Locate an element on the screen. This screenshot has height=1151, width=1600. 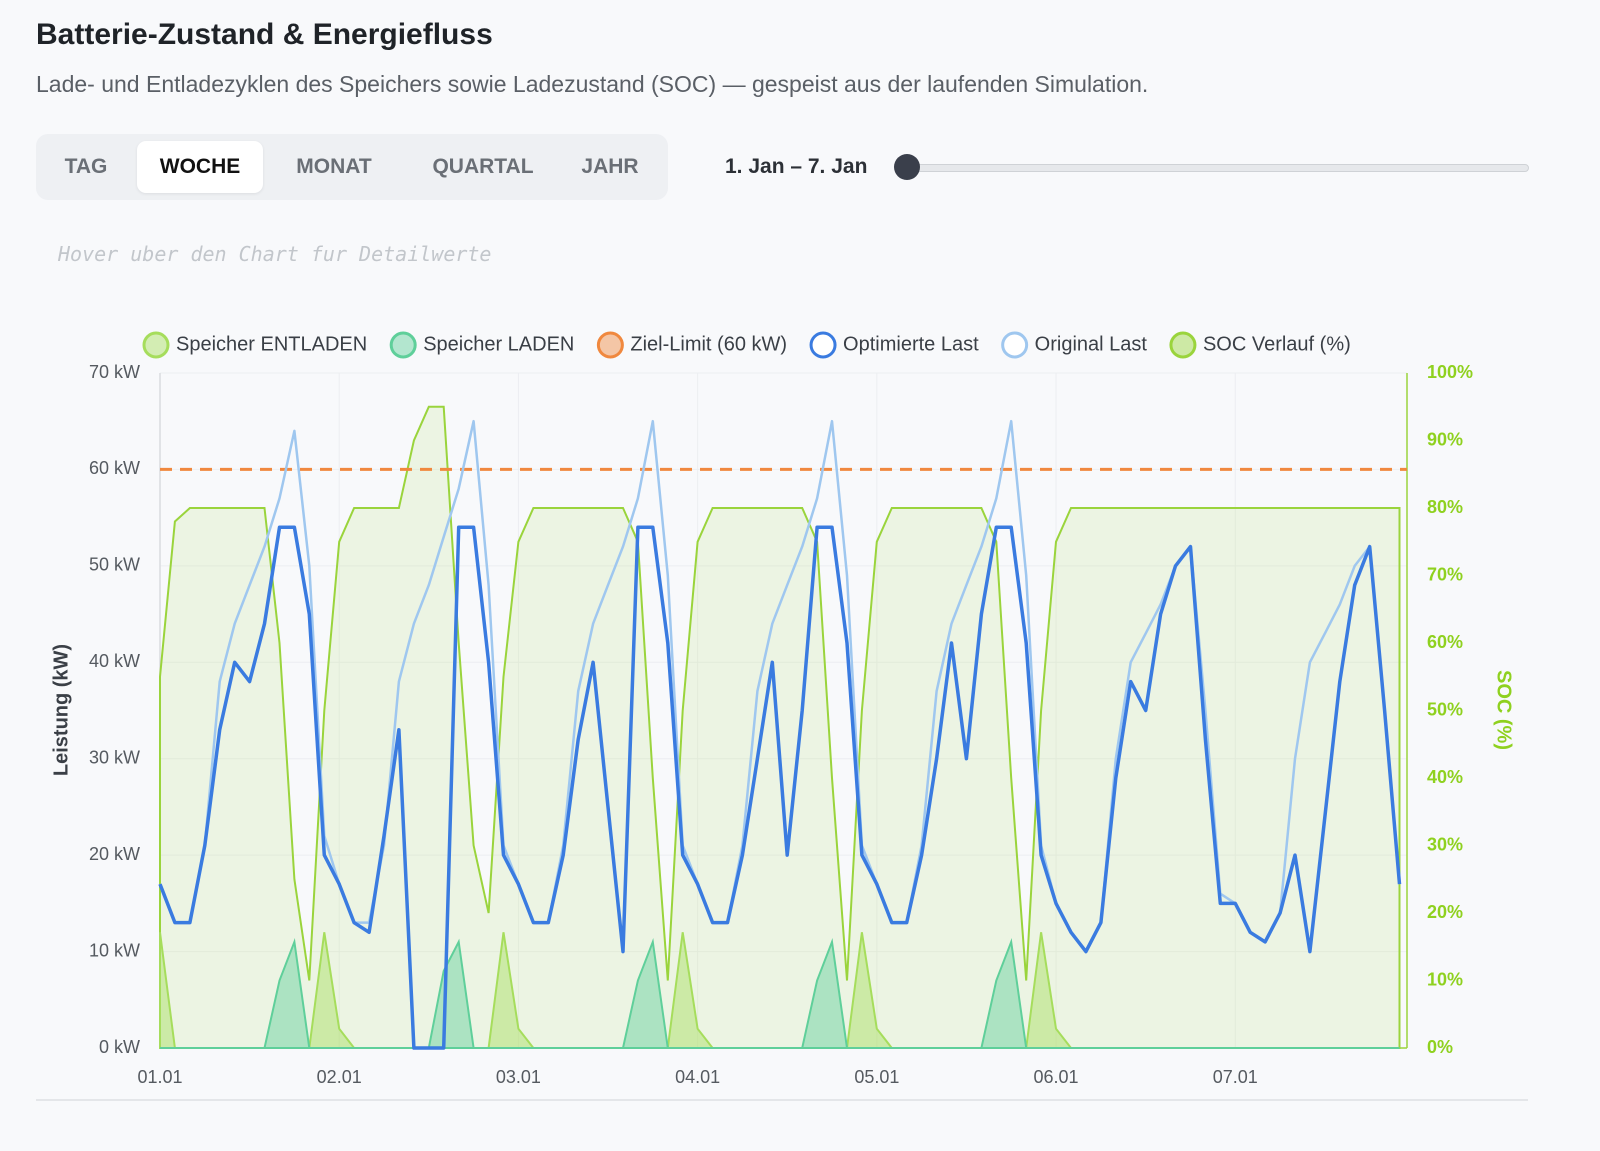
legend-label: SOC Verlauf (%) is located at coordinates (1277, 344).